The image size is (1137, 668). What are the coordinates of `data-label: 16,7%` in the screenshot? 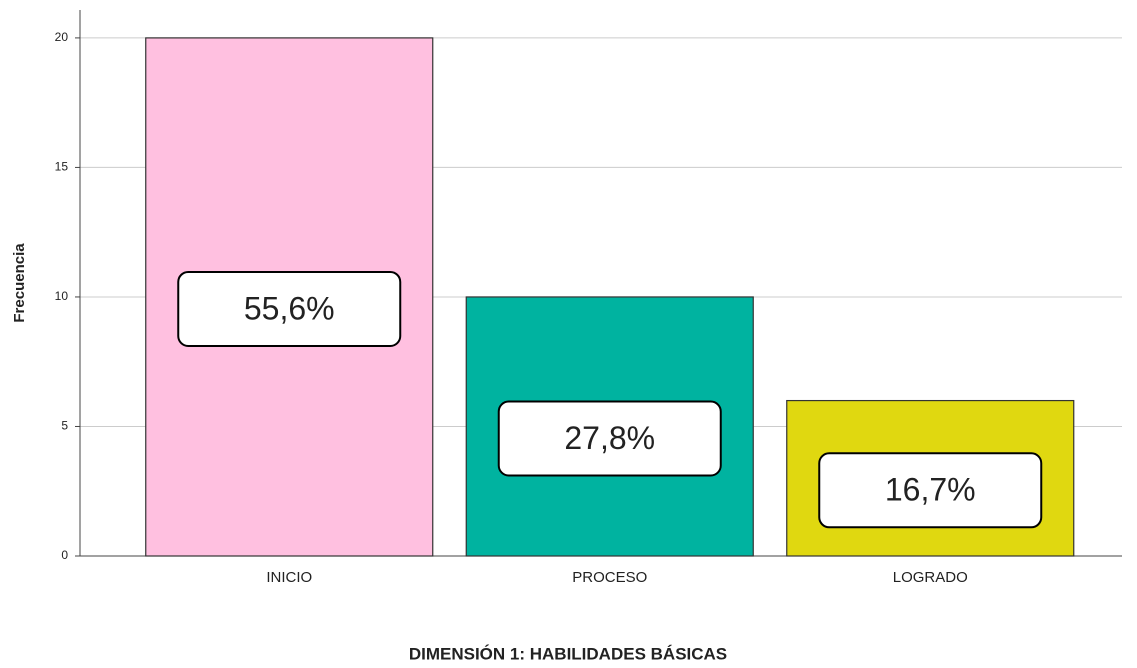 It's located at (930, 490).